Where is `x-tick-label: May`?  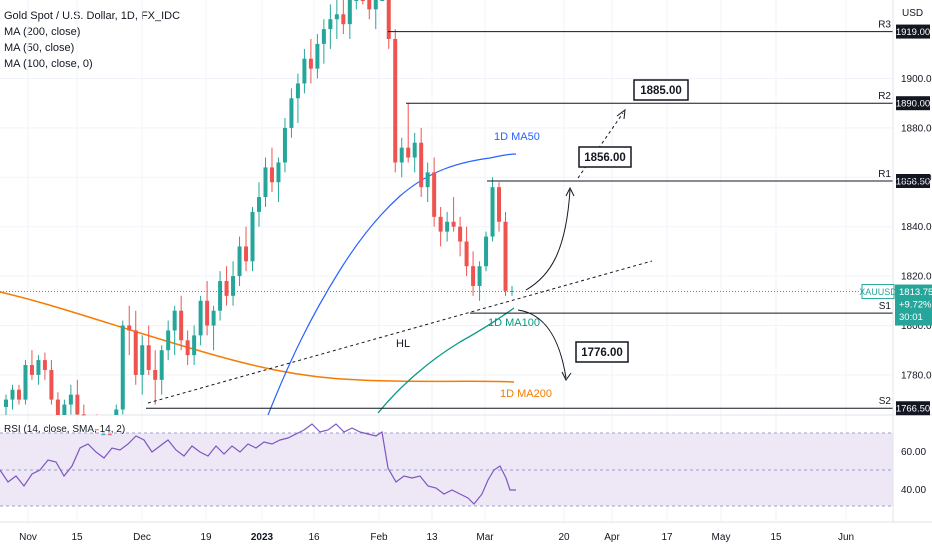 x-tick-label: May is located at coordinates (721, 537).